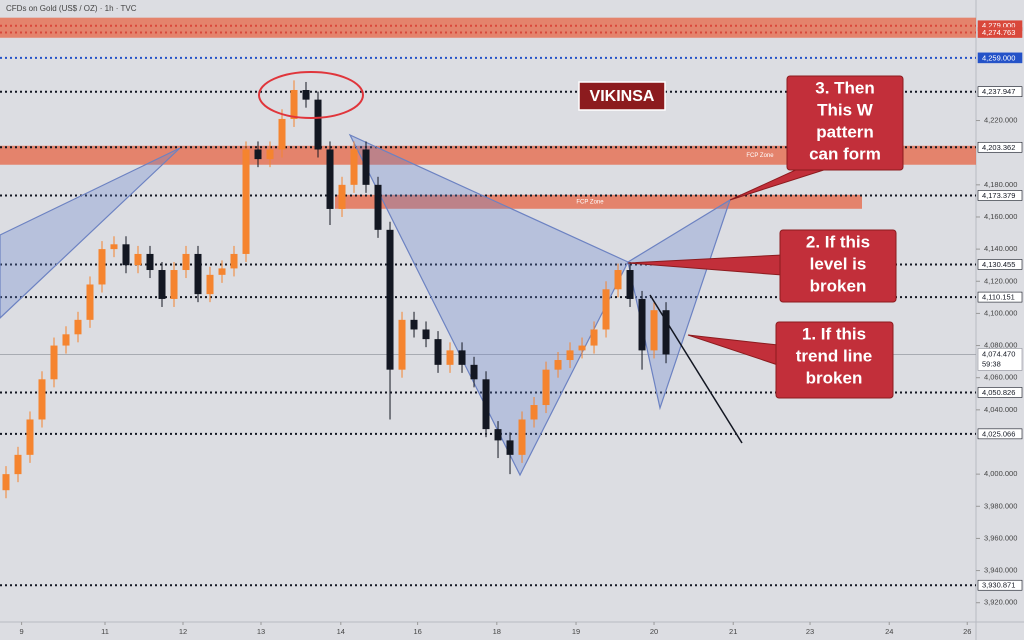 The width and height of the screenshot is (1024, 640). What do you see at coordinates (1000, 248) in the screenshot?
I see `y-tick-label: 4,140.000` at bounding box center [1000, 248].